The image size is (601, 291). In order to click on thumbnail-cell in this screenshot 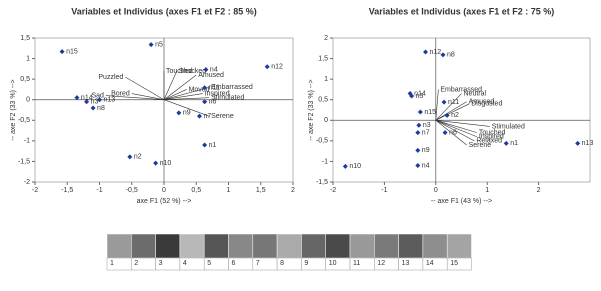, I will do `click(459, 264)`.